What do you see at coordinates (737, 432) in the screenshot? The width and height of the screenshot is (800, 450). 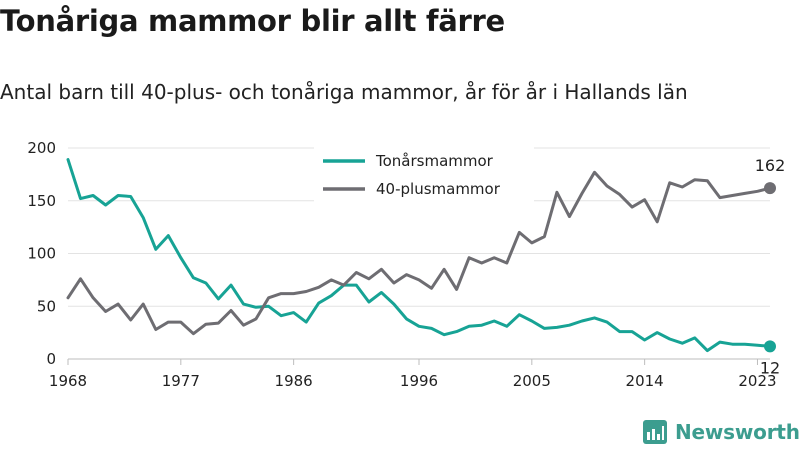 I see `brand-name: Newsworthy` at bounding box center [737, 432].